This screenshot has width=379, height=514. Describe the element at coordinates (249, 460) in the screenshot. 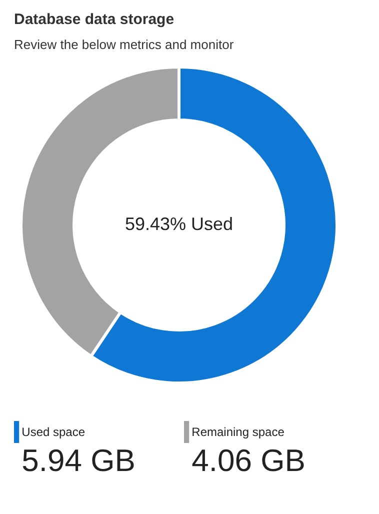

I see `data-label: 4.06 GB` at that location.